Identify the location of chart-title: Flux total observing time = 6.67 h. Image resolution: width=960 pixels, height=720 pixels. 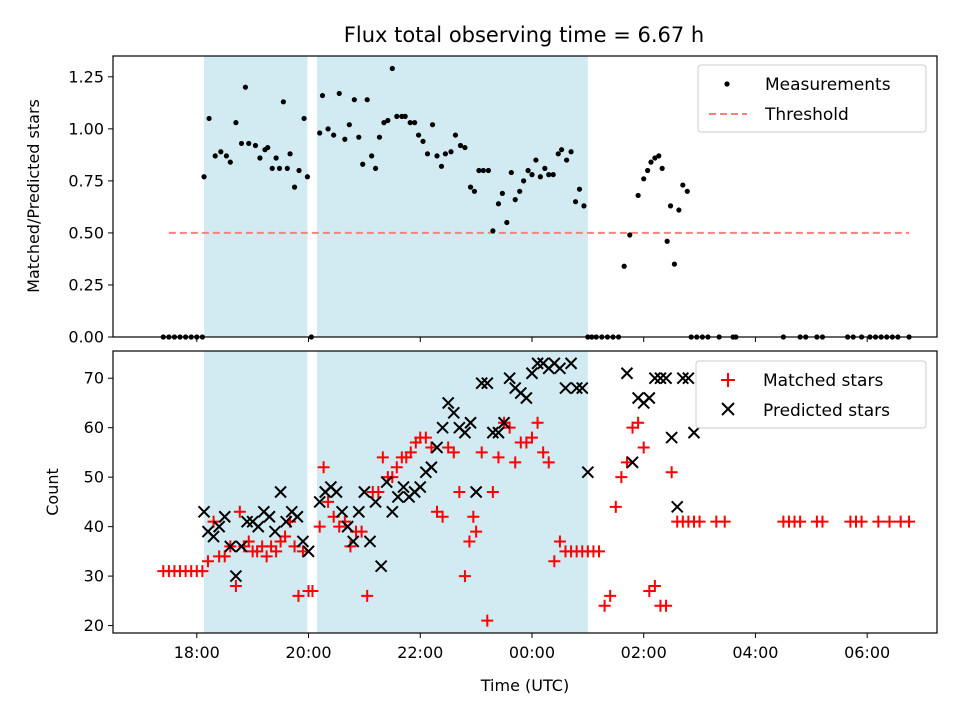
(524, 35).